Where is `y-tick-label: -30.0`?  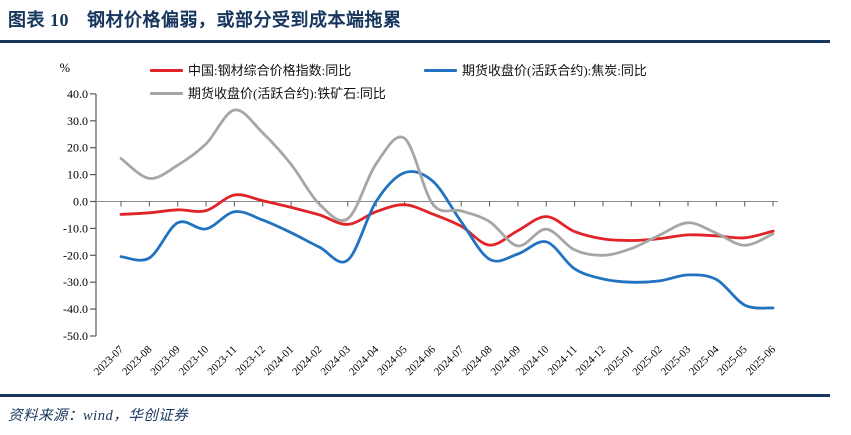
y-tick-label: -30.0 is located at coordinates (75, 282).